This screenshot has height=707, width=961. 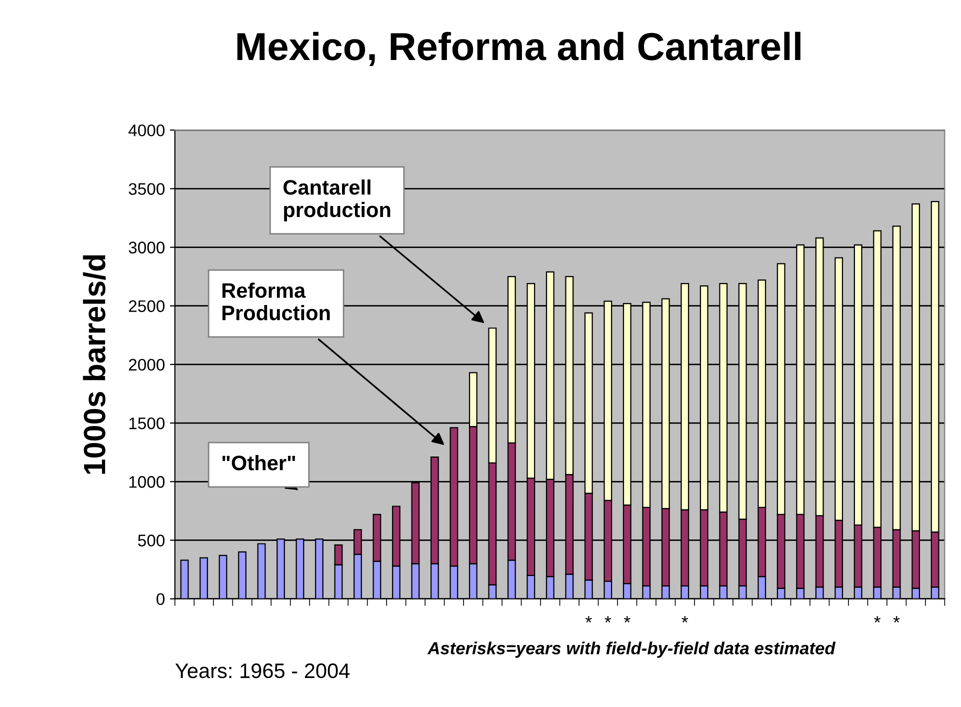 What do you see at coordinates (259, 462) in the screenshot?
I see `annotation: "Other"` at bounding box center [259, 462].